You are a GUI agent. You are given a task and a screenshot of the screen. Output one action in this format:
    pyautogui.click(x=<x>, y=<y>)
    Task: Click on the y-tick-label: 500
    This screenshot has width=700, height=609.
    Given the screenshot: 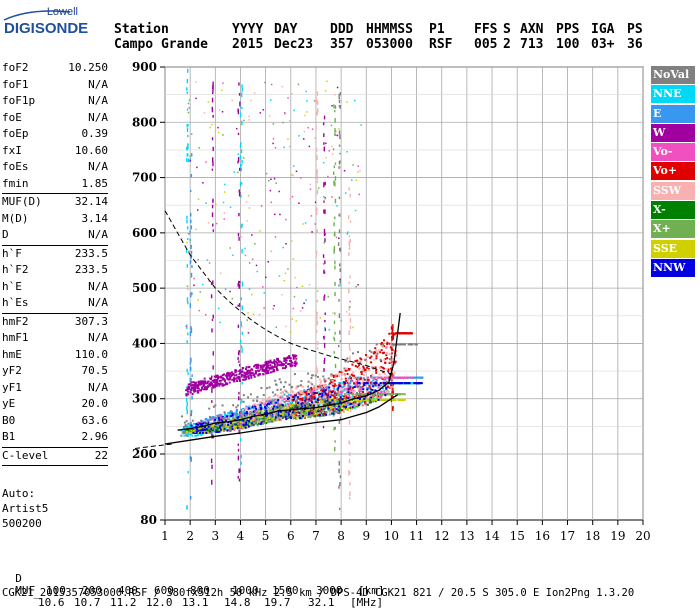 What is the action you would take?
    pyautogui.click(x=144, y=288)
    